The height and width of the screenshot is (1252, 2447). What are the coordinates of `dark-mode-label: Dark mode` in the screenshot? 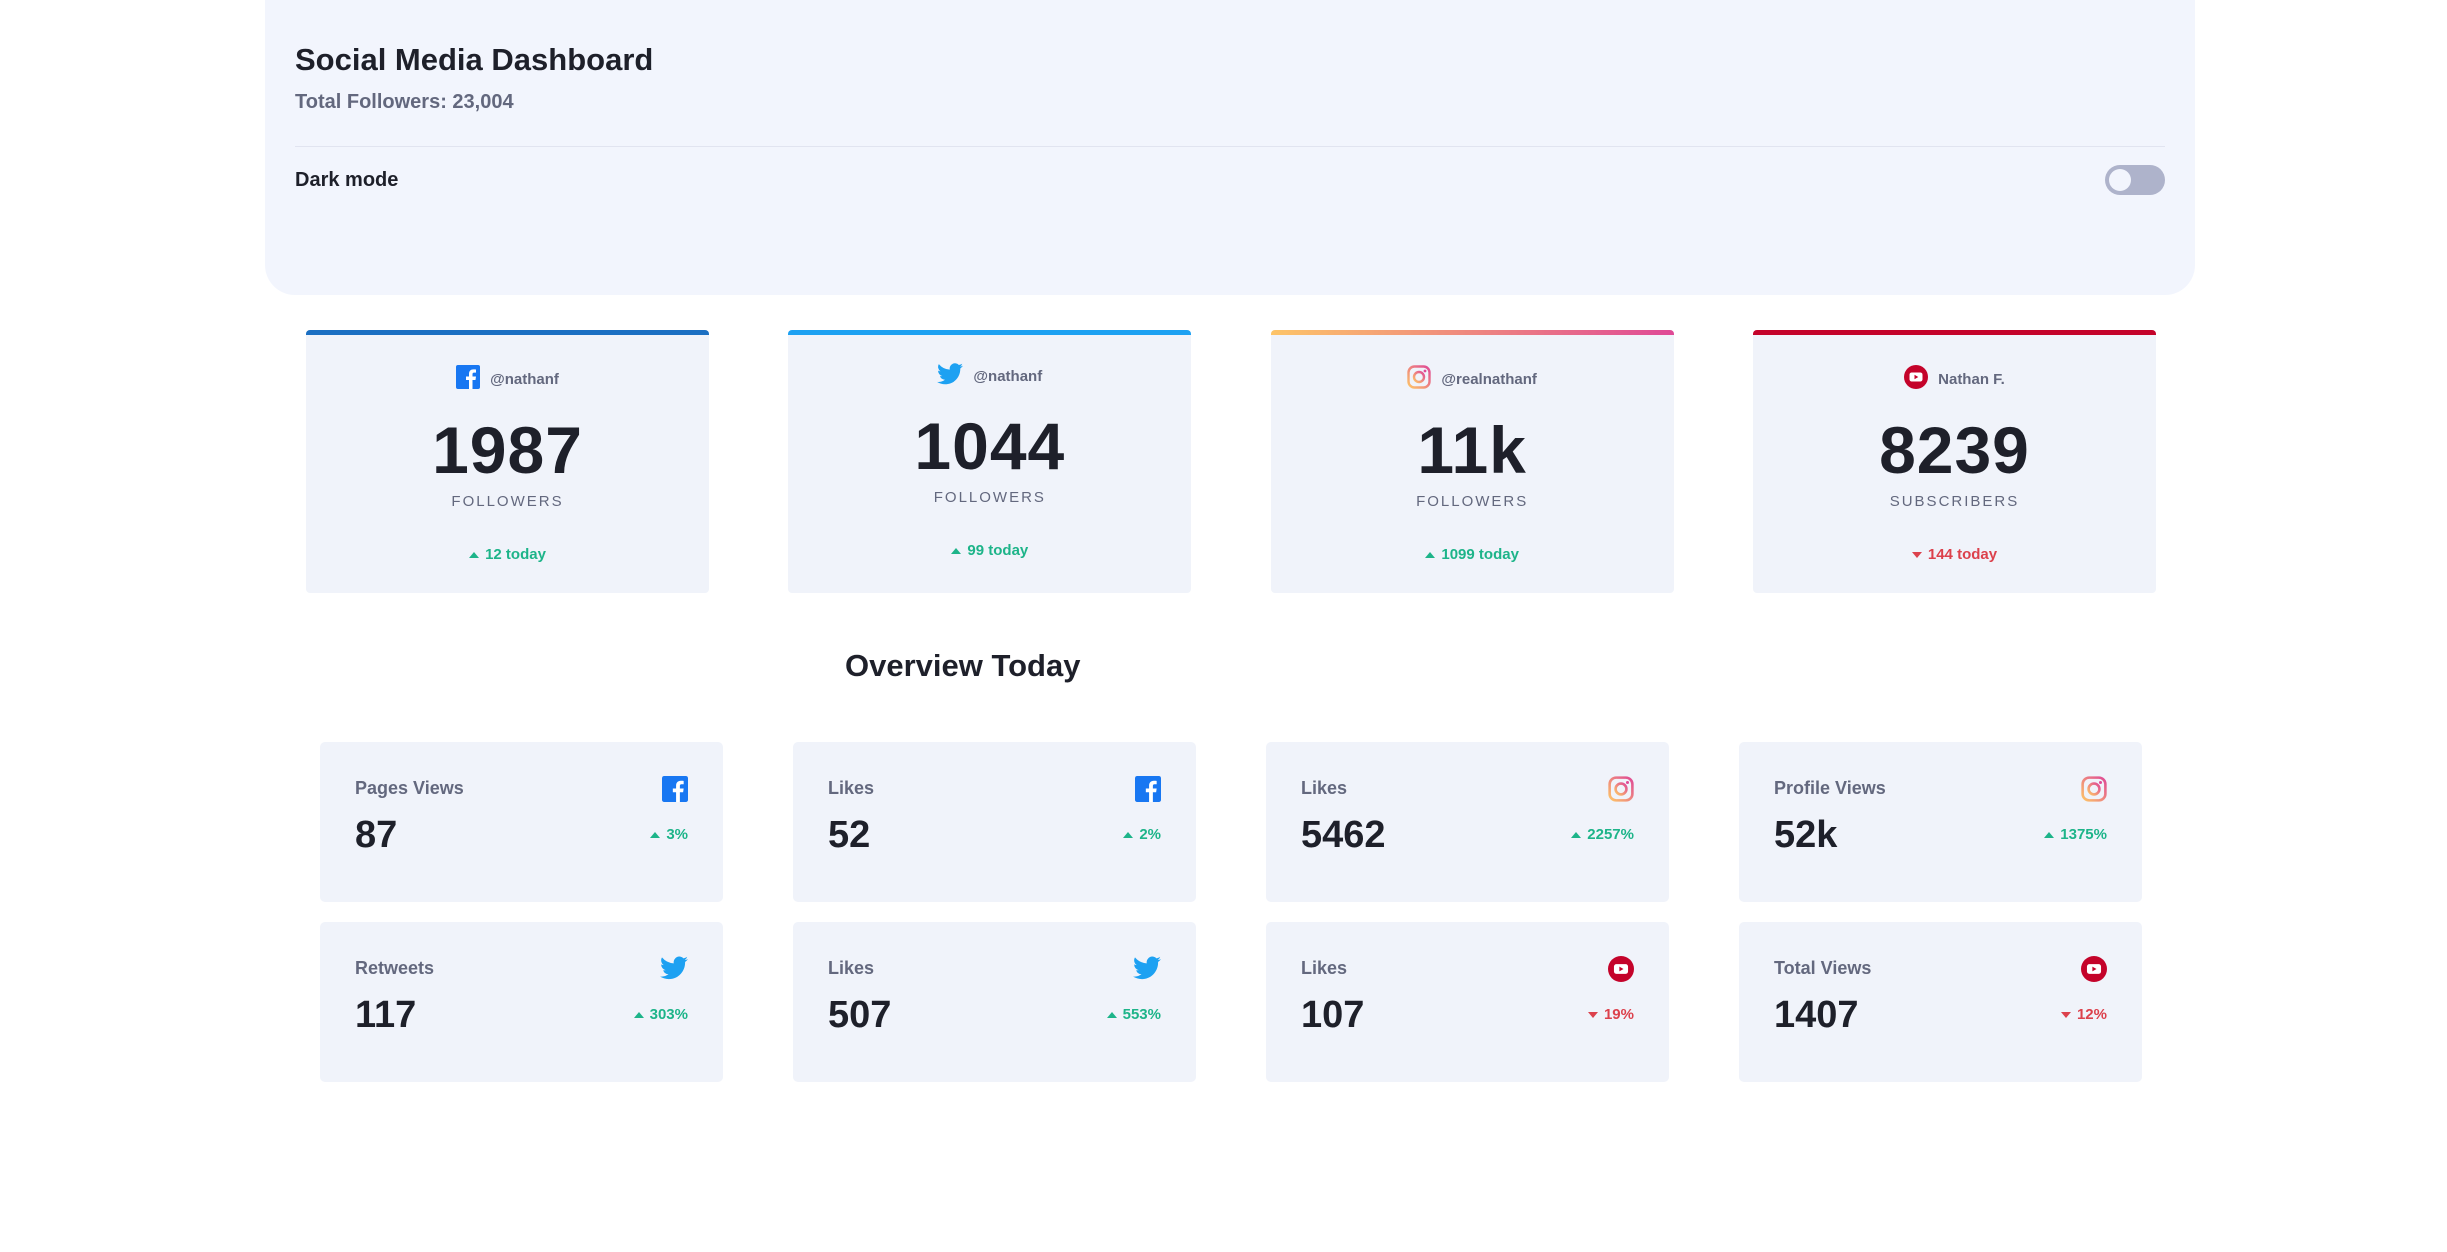 It's located at (347, 179).